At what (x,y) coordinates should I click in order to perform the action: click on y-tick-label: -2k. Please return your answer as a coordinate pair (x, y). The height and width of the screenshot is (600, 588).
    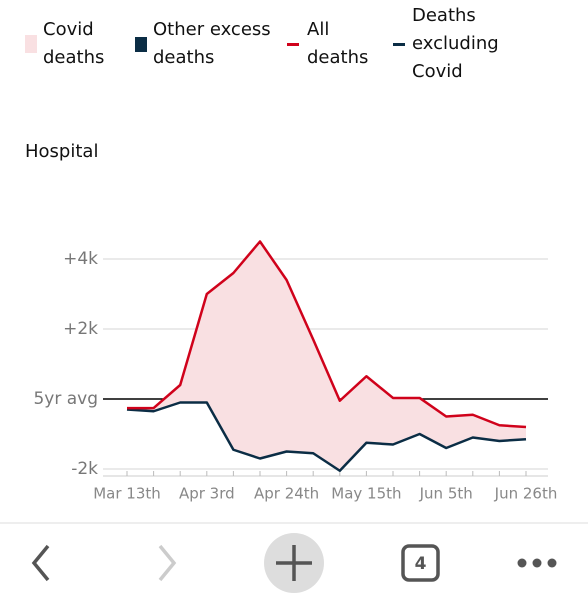
    Looking at the image, I should click on (84, 469).